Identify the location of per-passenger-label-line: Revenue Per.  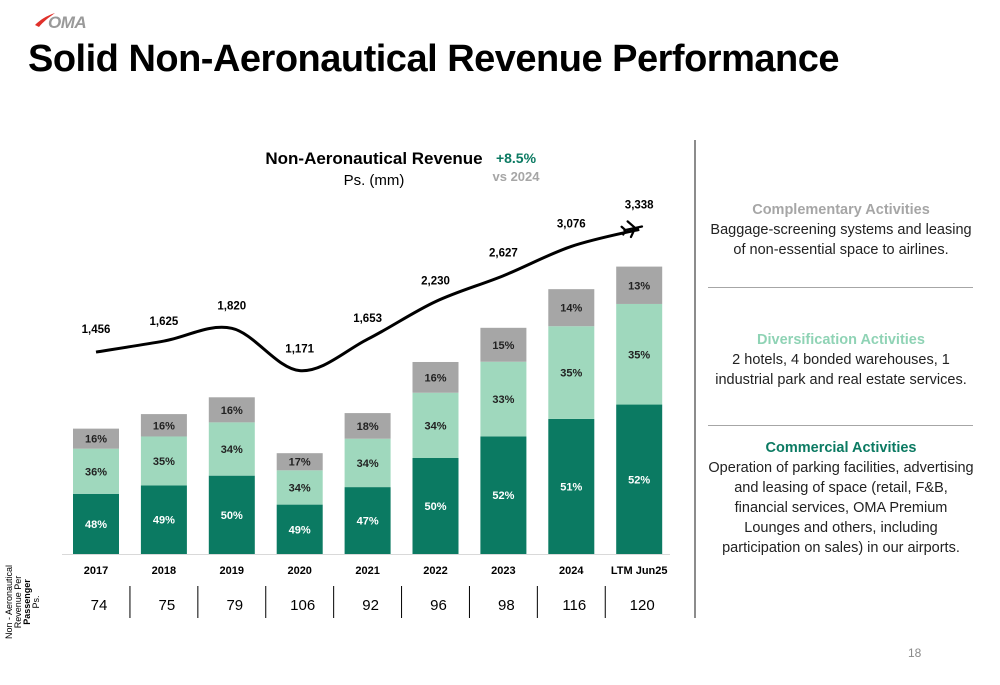
(18, 602).